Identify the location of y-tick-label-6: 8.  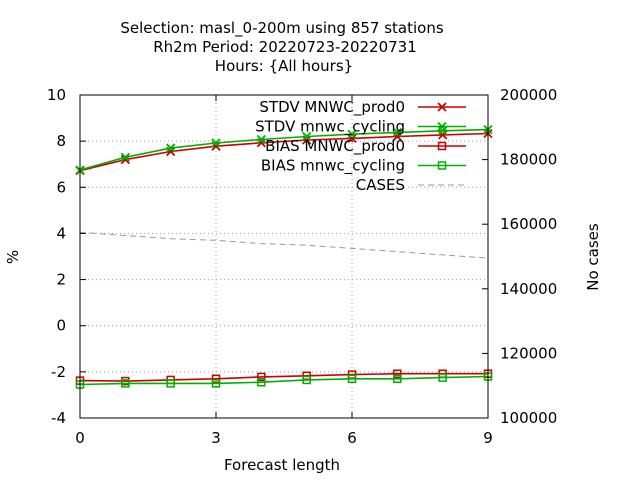
(61, 141).